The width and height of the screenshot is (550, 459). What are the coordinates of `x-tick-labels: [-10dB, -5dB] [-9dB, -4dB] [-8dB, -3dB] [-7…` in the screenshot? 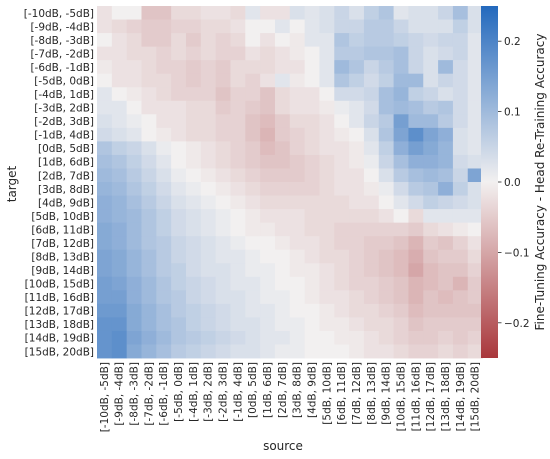 It's located at (290, 397).